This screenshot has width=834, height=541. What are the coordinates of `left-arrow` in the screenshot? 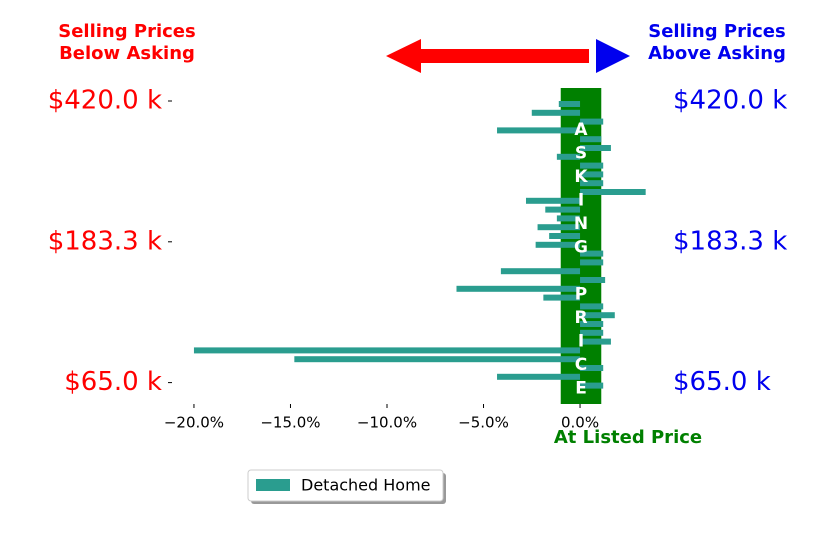 It's located at (487, 56).